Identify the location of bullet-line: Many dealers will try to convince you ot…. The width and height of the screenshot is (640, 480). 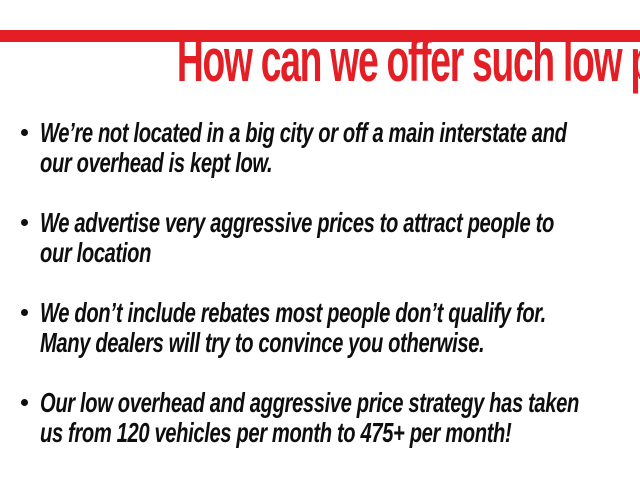
(262, 342).